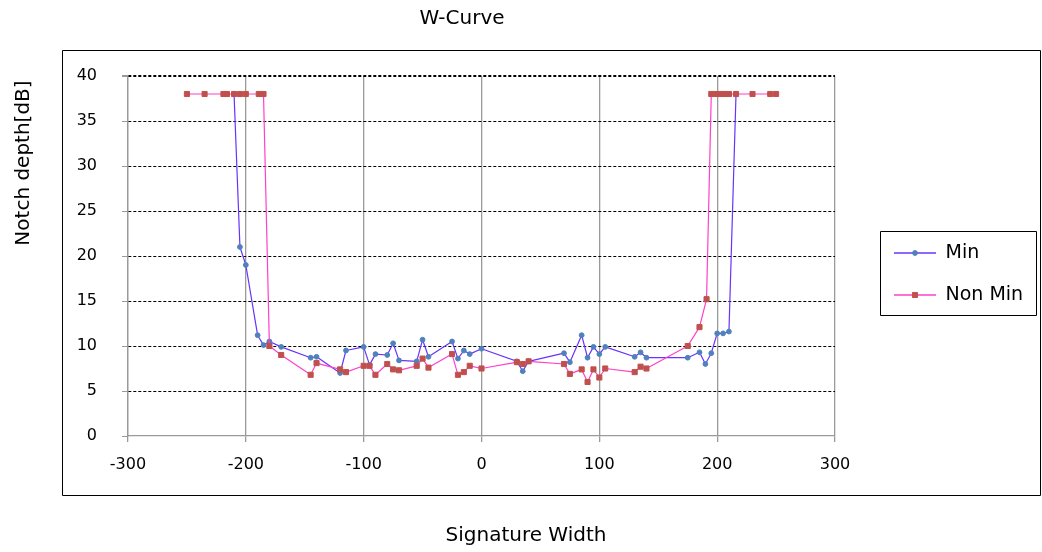  I want to click on y-tick-label: 15, so click(86, 300).